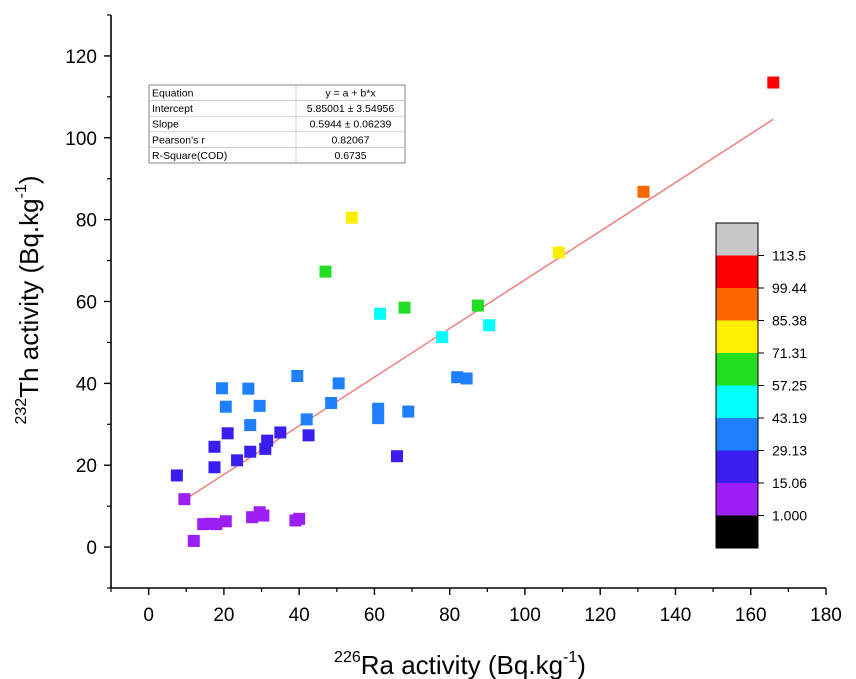 The width and height of the screenshot is (856, 679). I want to click on x-title-sup: 226, so click(347, 657).